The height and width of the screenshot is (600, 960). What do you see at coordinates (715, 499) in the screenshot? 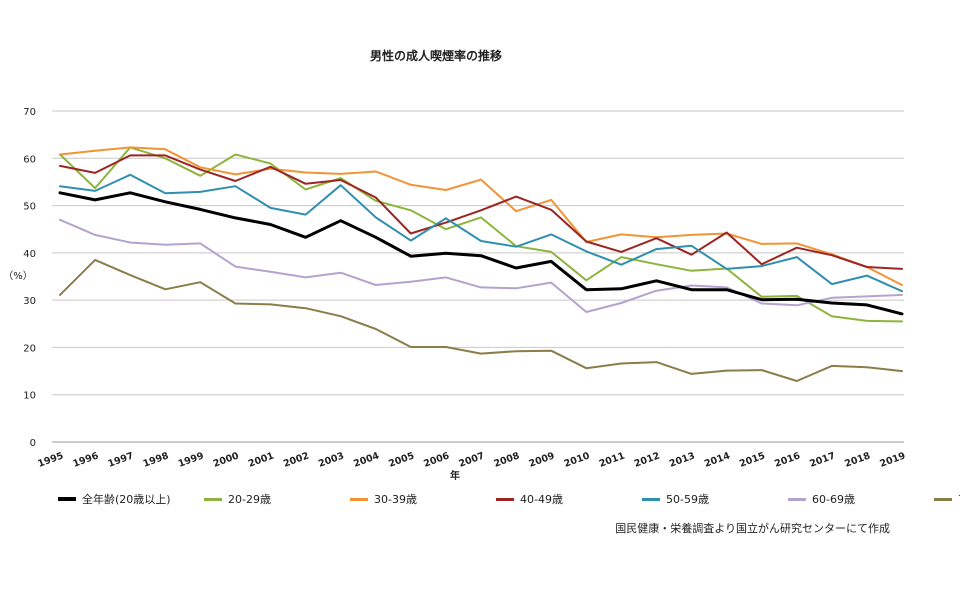
I see `legend-item: 50-59歳` at bounding box center [715, 499].